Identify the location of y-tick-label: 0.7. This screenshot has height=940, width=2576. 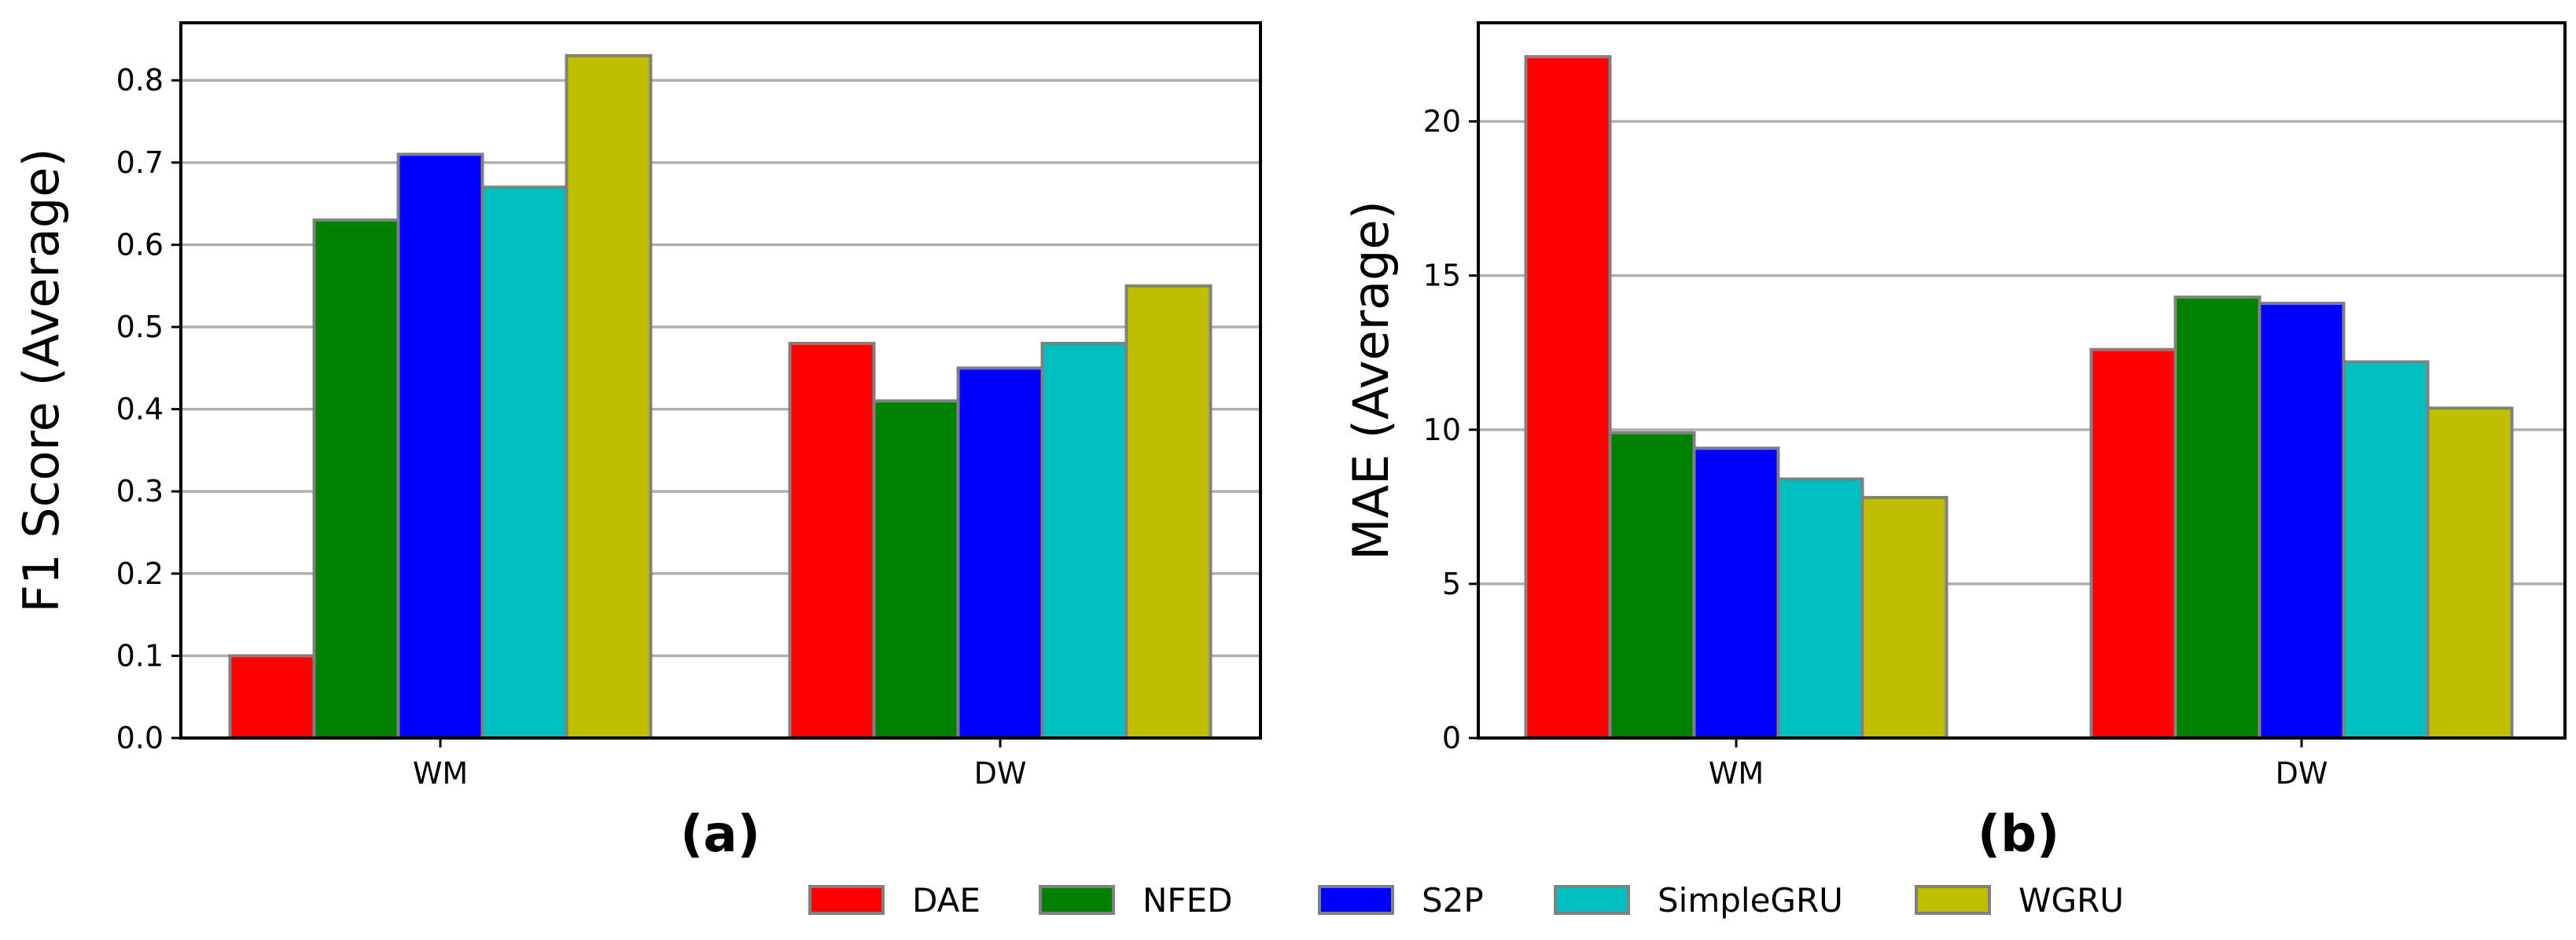
(140, 162).